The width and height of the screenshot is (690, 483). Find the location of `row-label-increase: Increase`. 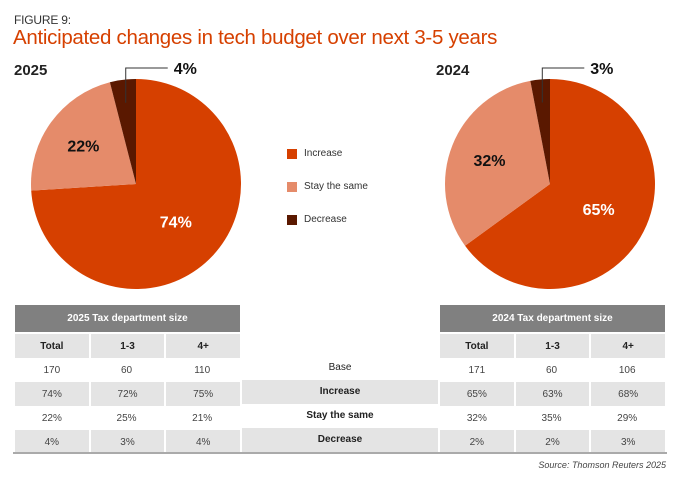

row-label-increase: Increase is located at coordinates (340, 392).